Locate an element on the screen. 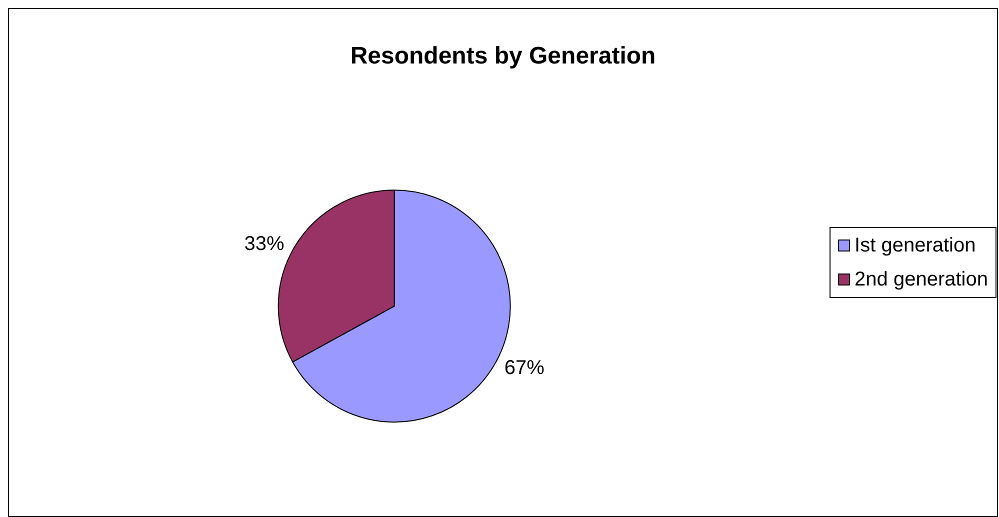  data-label: 33% is located at coordinates (264, 244).